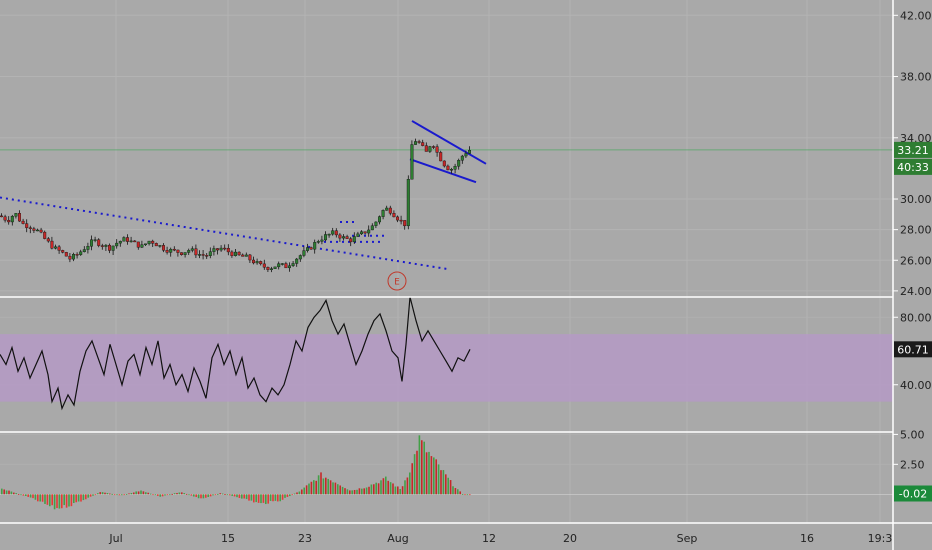 The image size is (932, 550). What do you see at coordinates (305, 538) in the screenshot?
I see `x-tick-label: 23` at bounding box center [305, 538].